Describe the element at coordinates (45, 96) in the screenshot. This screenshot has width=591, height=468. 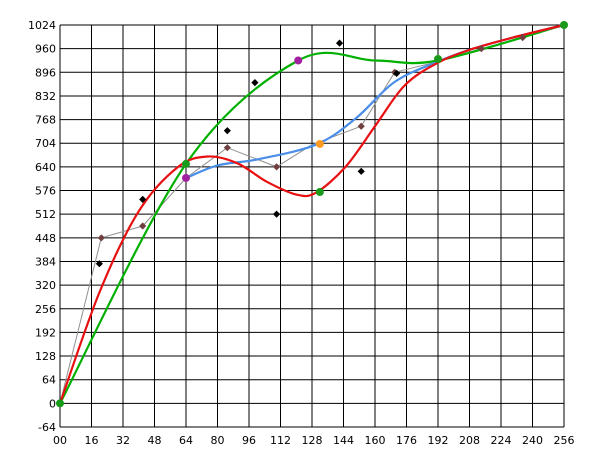
I see `y-tick-label: 832` at that location.